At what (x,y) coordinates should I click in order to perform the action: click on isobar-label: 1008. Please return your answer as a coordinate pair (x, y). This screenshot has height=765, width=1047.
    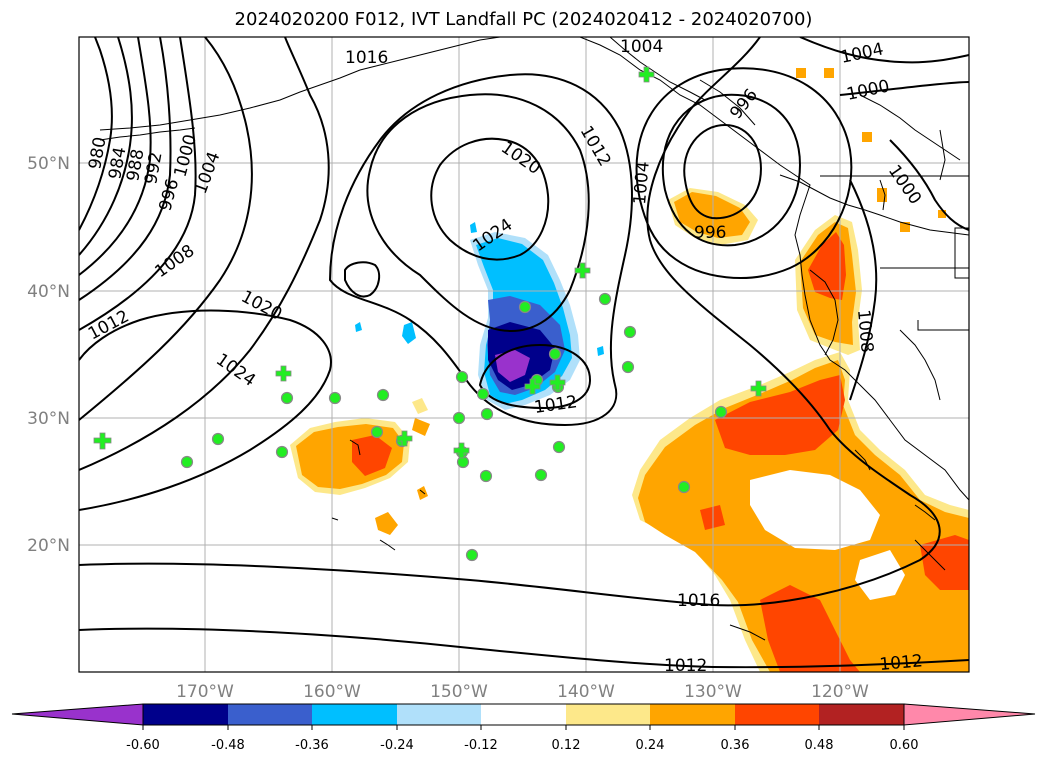
    Looking at the image, I should click on (865, 331).